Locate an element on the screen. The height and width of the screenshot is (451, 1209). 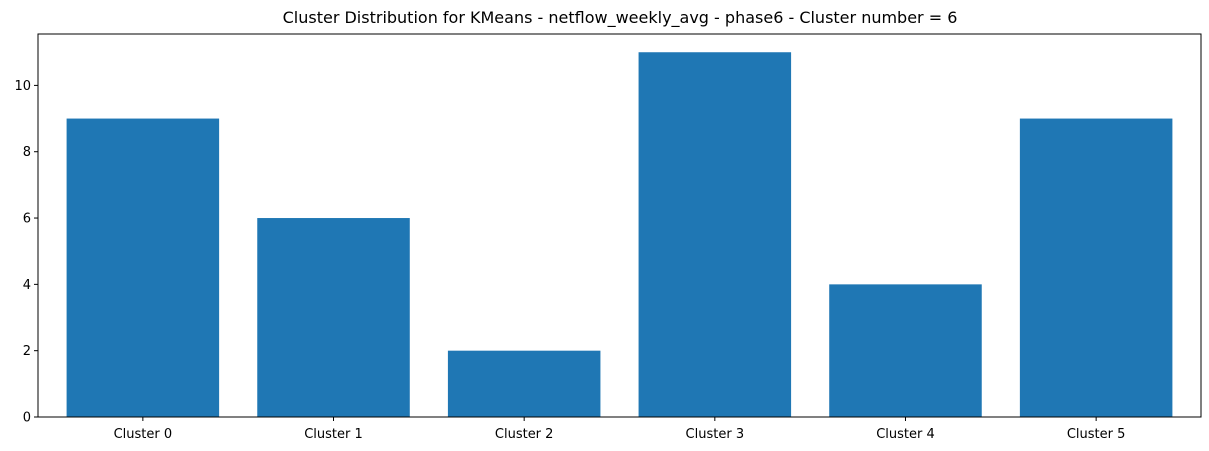
x-tick-label: Cluster 1 is located at coordinates (333, 434).